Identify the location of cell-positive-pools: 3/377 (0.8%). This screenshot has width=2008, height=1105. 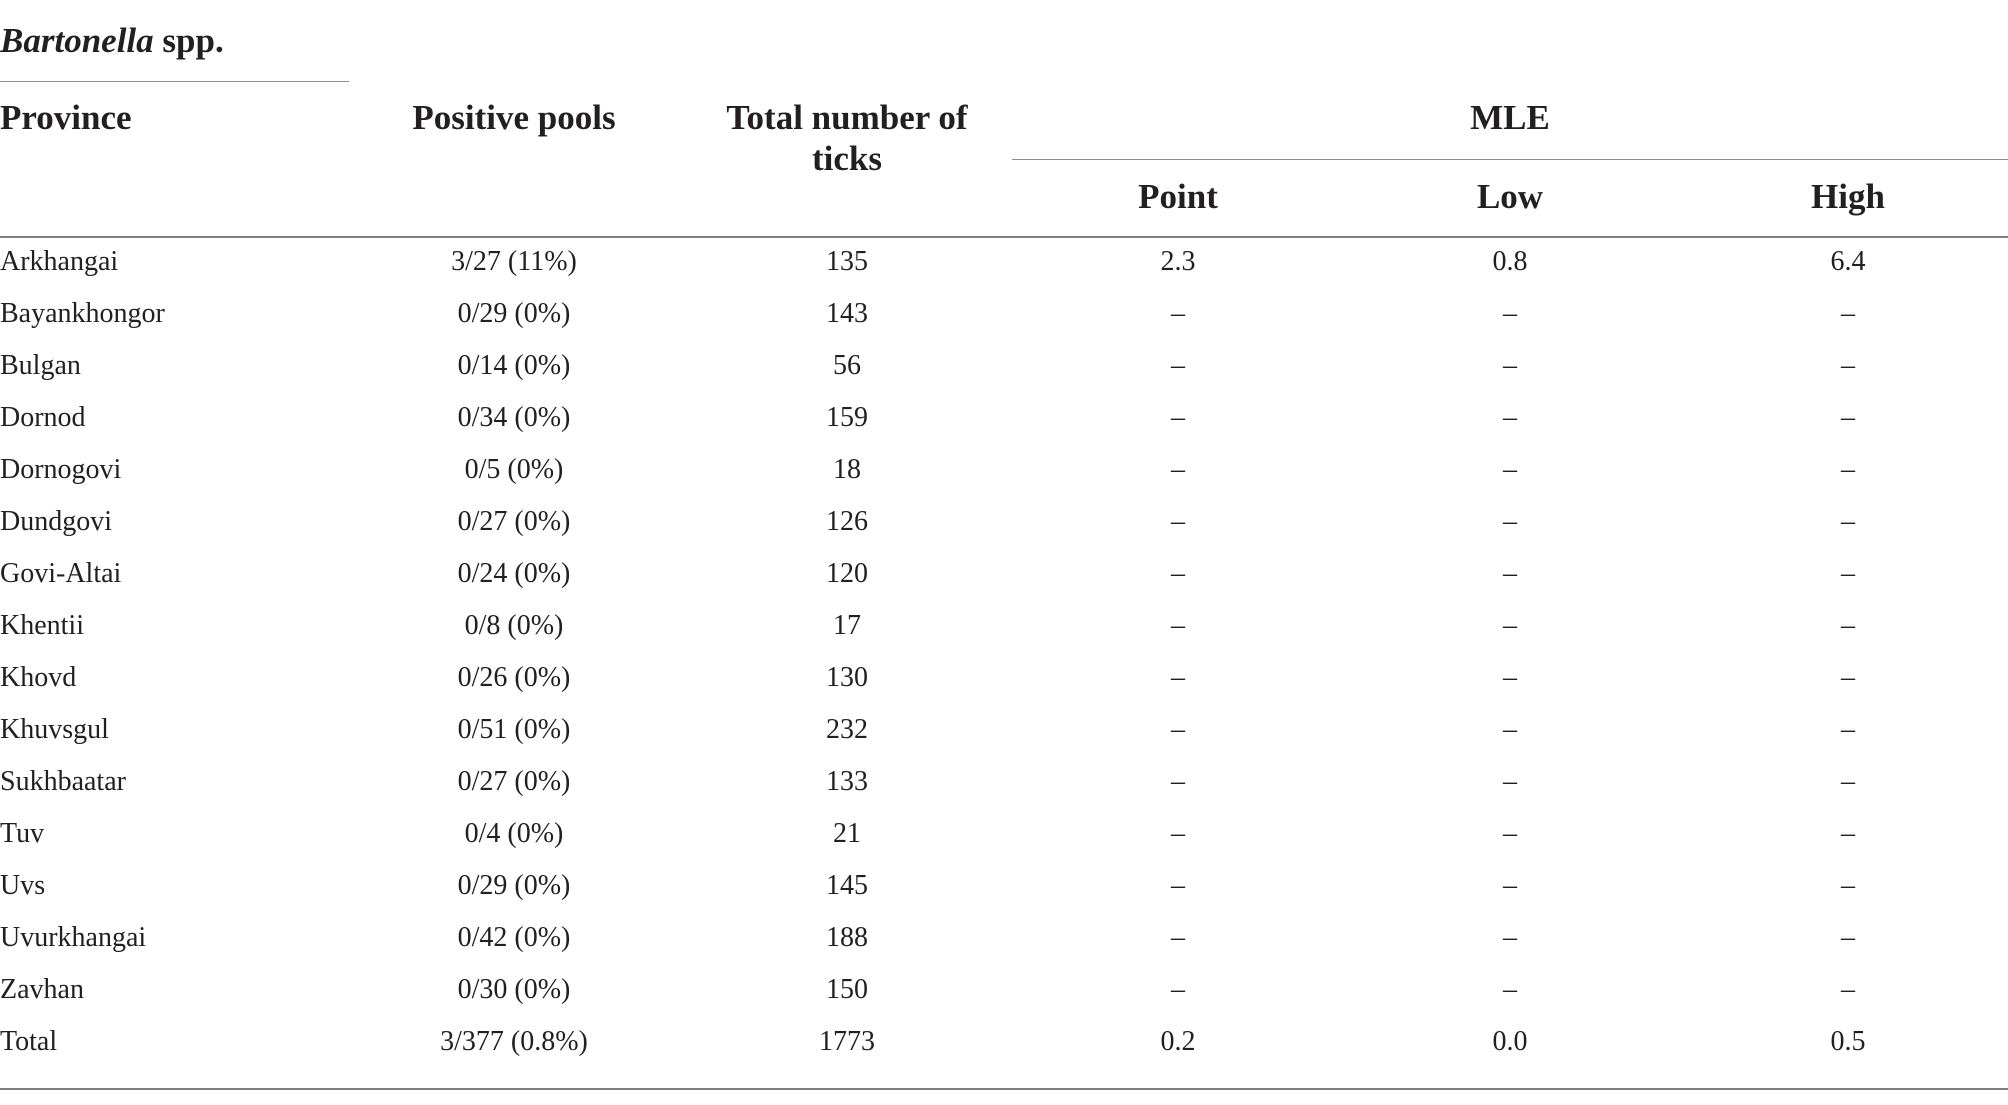
(514, 1041).